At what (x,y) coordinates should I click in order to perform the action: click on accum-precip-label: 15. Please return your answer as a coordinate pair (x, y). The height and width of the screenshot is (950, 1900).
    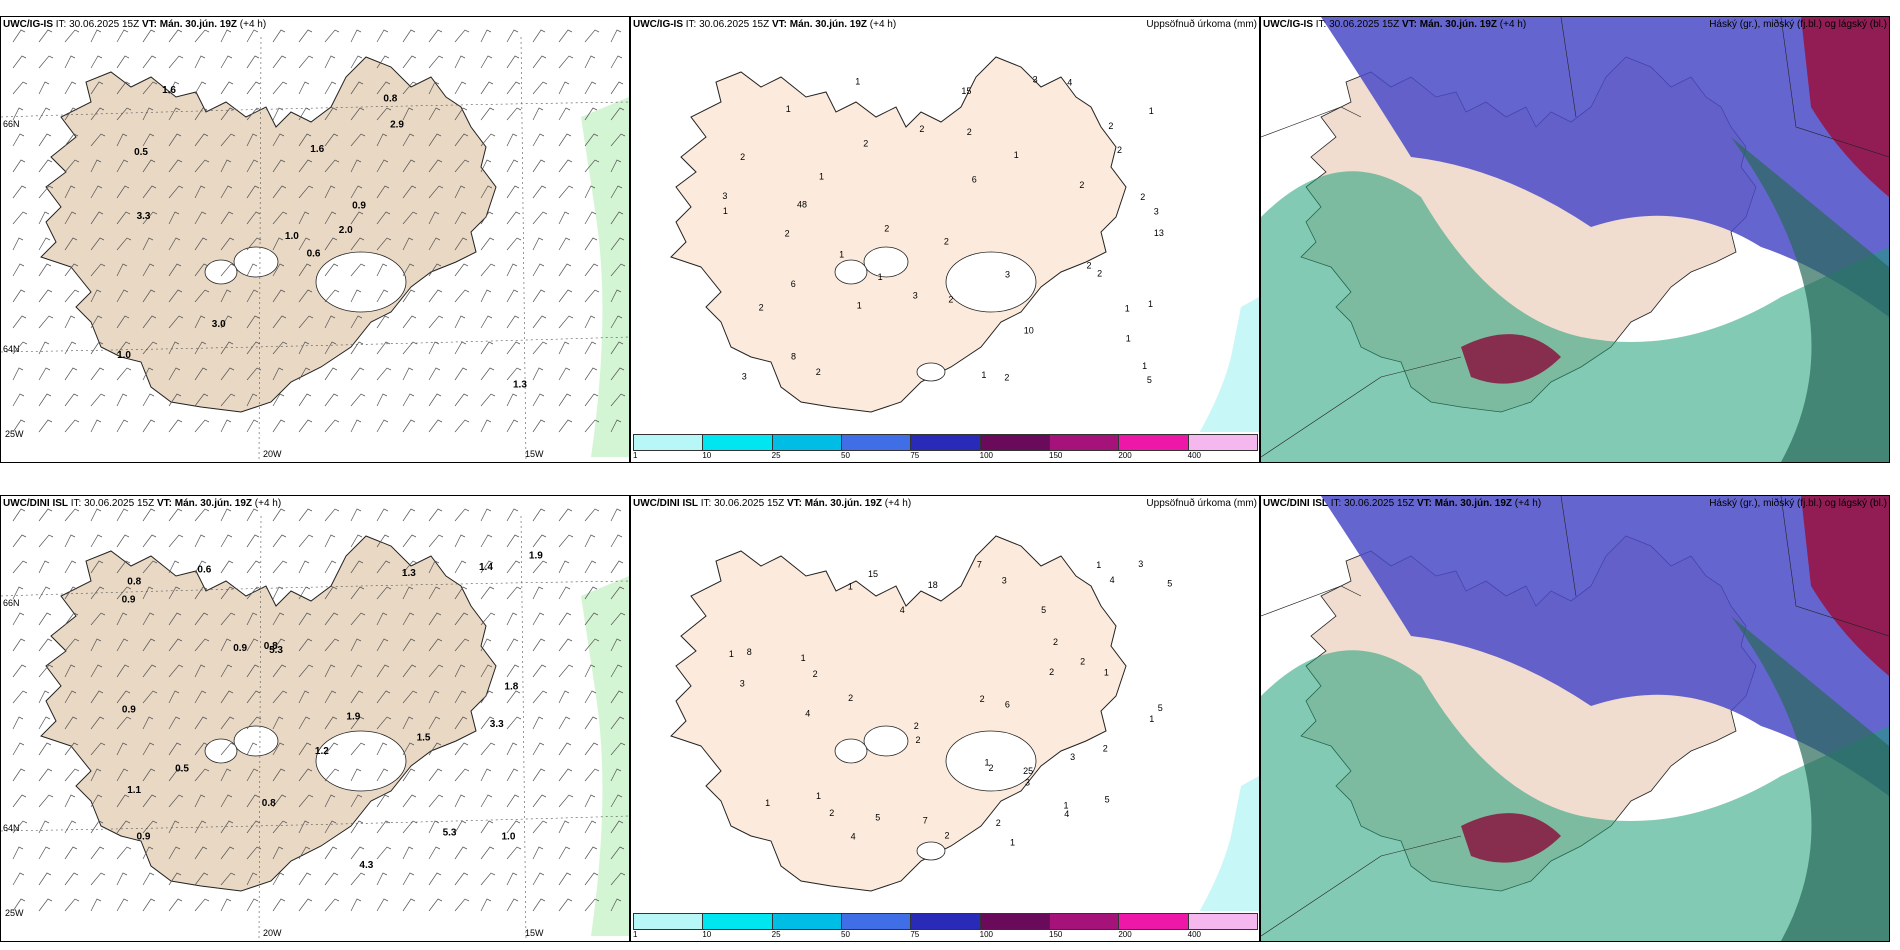
    Looking at the image, I should click on (873, 574).